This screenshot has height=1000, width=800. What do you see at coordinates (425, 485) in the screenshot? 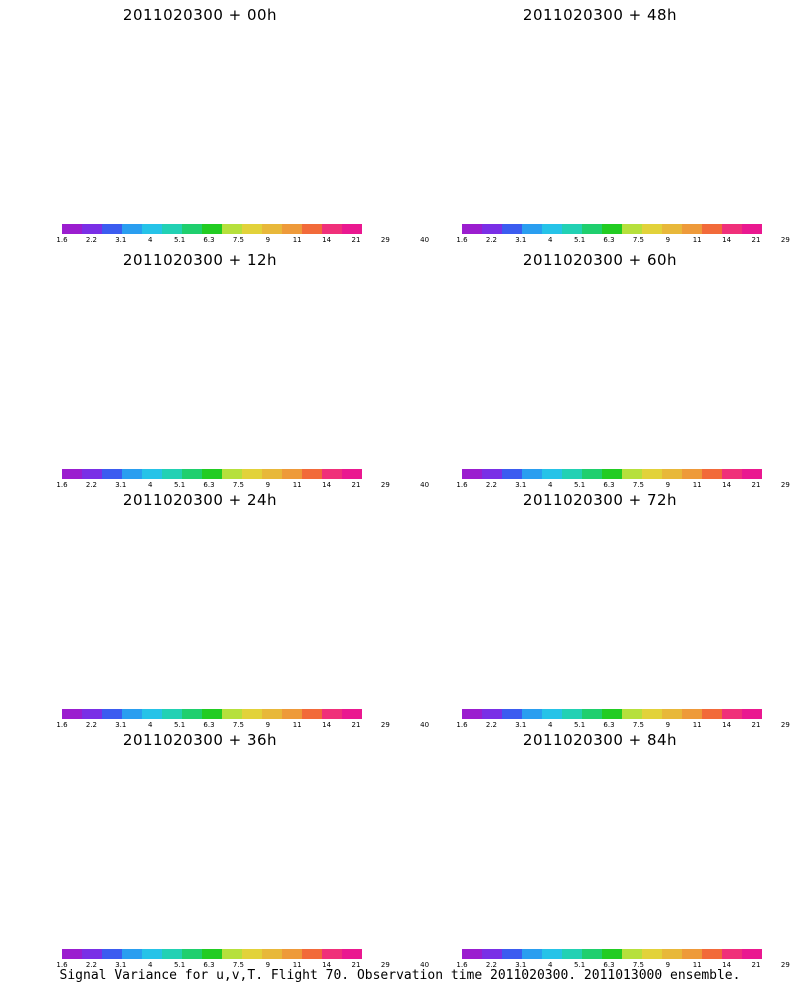
I see `colorbar-tick-label: 40` at bounding box center [425, 485].